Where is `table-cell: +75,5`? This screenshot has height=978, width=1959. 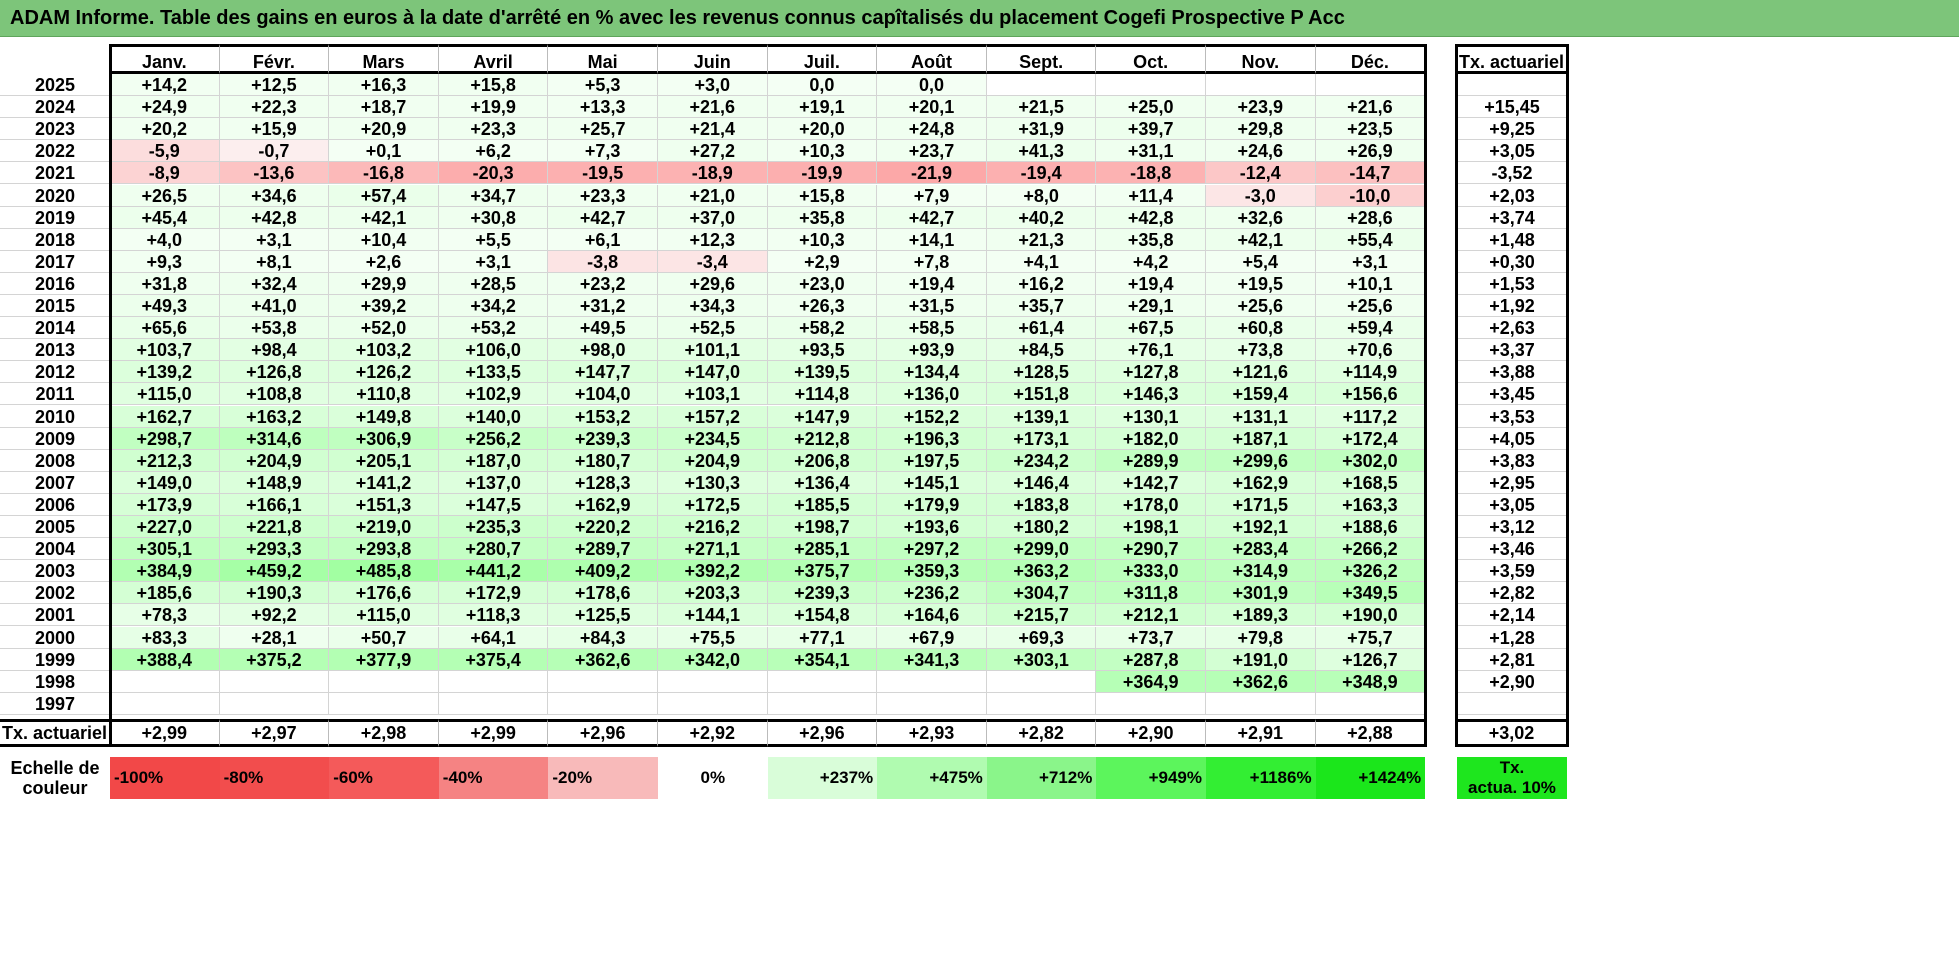 table-cell: +75,5 is located at coordinates (713, 637).